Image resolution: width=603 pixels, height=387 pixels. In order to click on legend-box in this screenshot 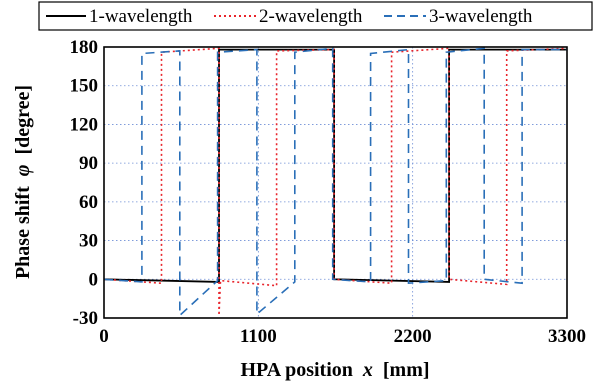, I will do `click(315, 16)`.